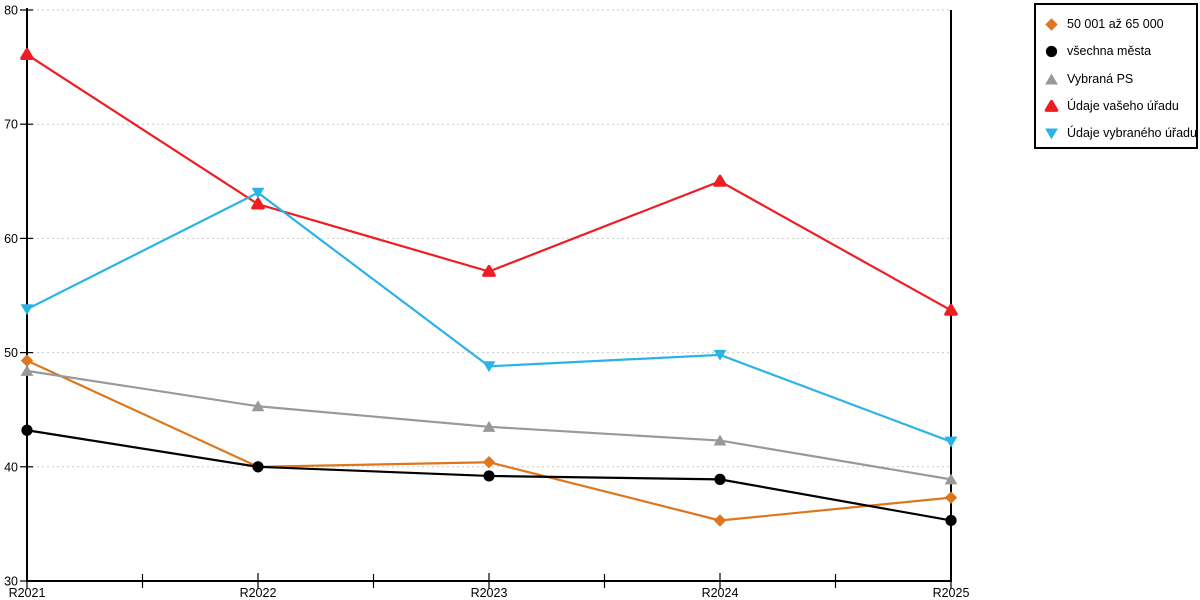  I want to click on x-tick-label: R2022, so click(258, 593).